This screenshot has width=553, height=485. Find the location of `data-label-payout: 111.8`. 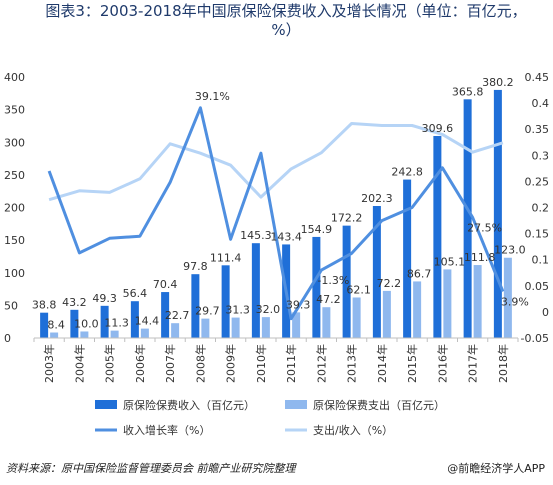

data-label-payout: 111.8 is located at coordinates (480, 257).